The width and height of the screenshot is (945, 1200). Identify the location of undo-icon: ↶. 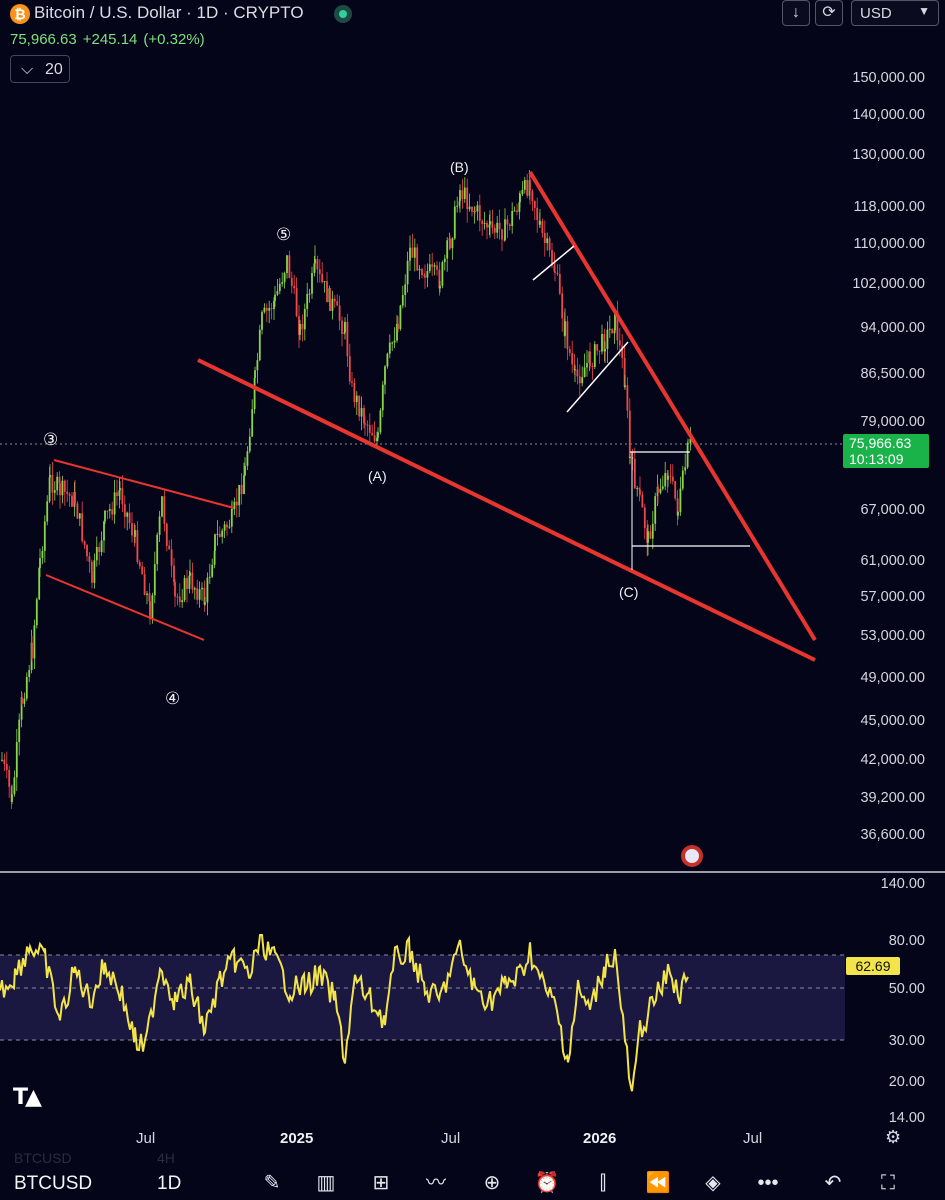
(833, 1183).